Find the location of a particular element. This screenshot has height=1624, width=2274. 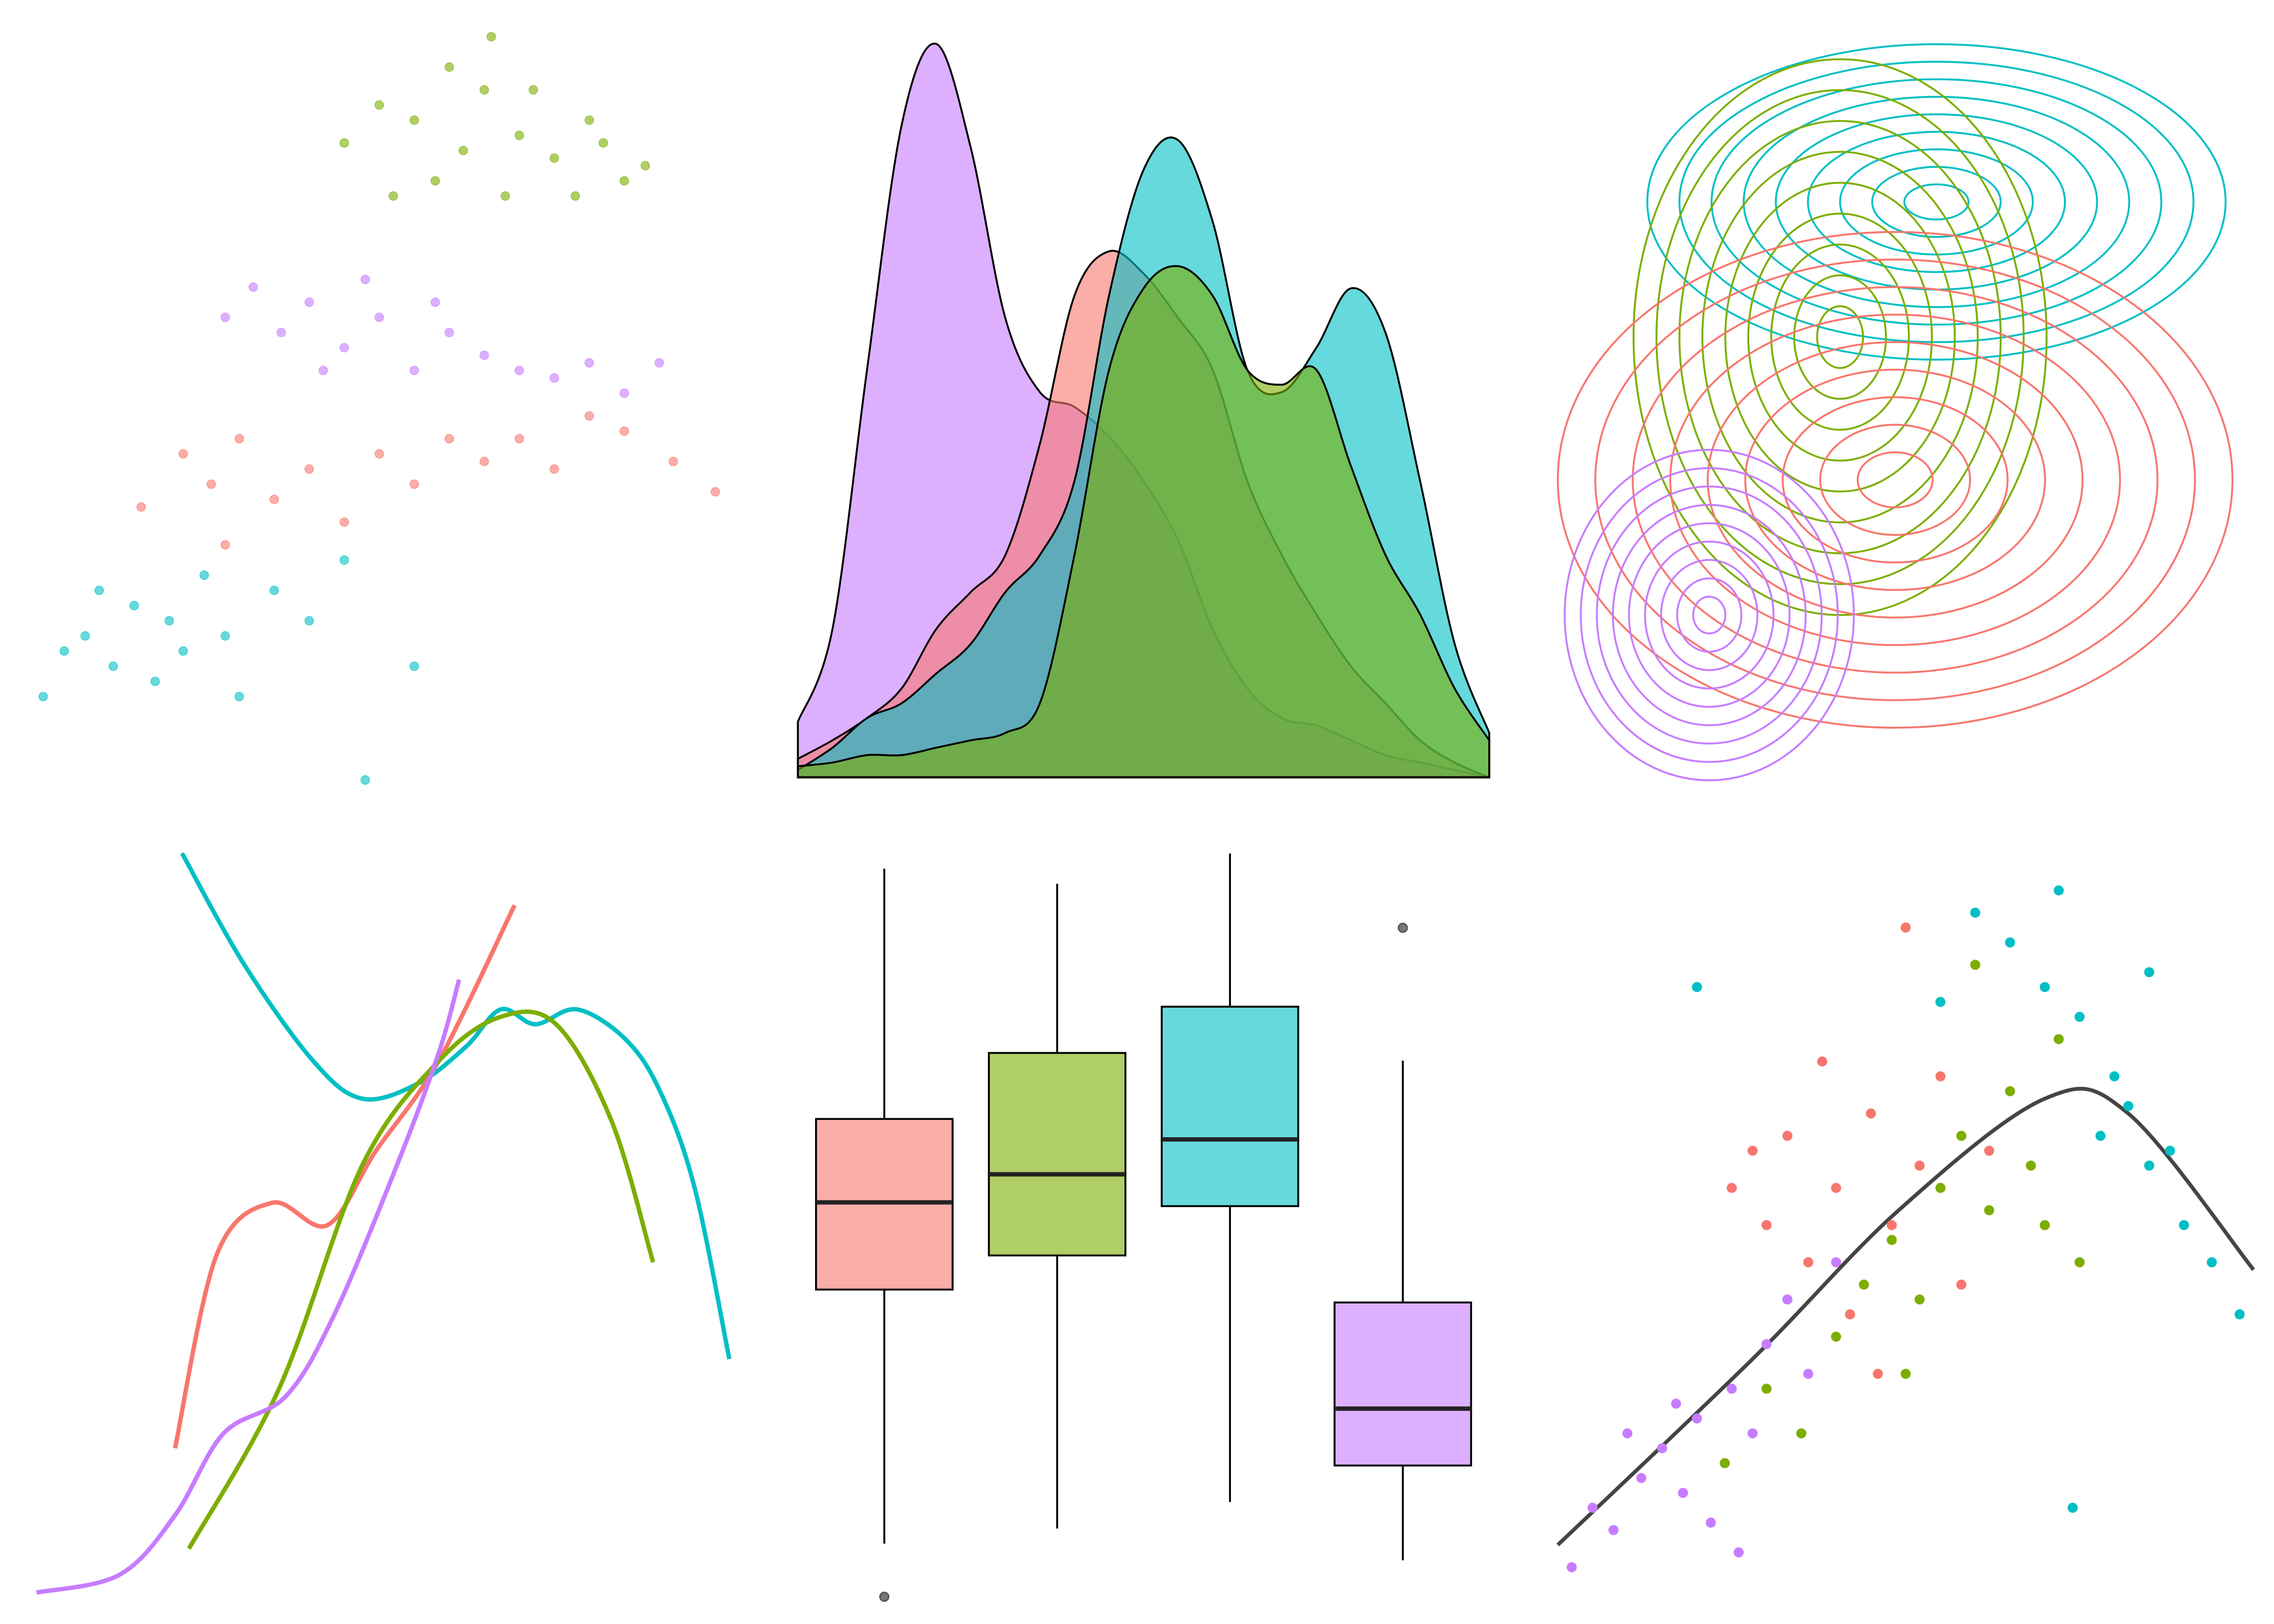

panel-area is located at coordinates (1143, 410).